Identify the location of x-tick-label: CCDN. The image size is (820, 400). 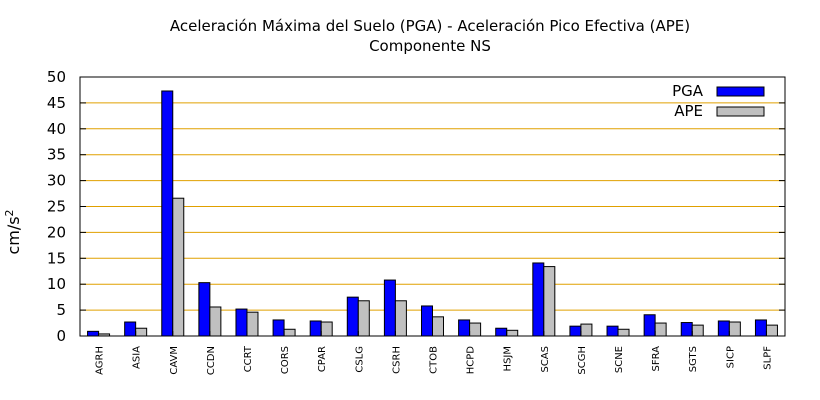
(211, 360).